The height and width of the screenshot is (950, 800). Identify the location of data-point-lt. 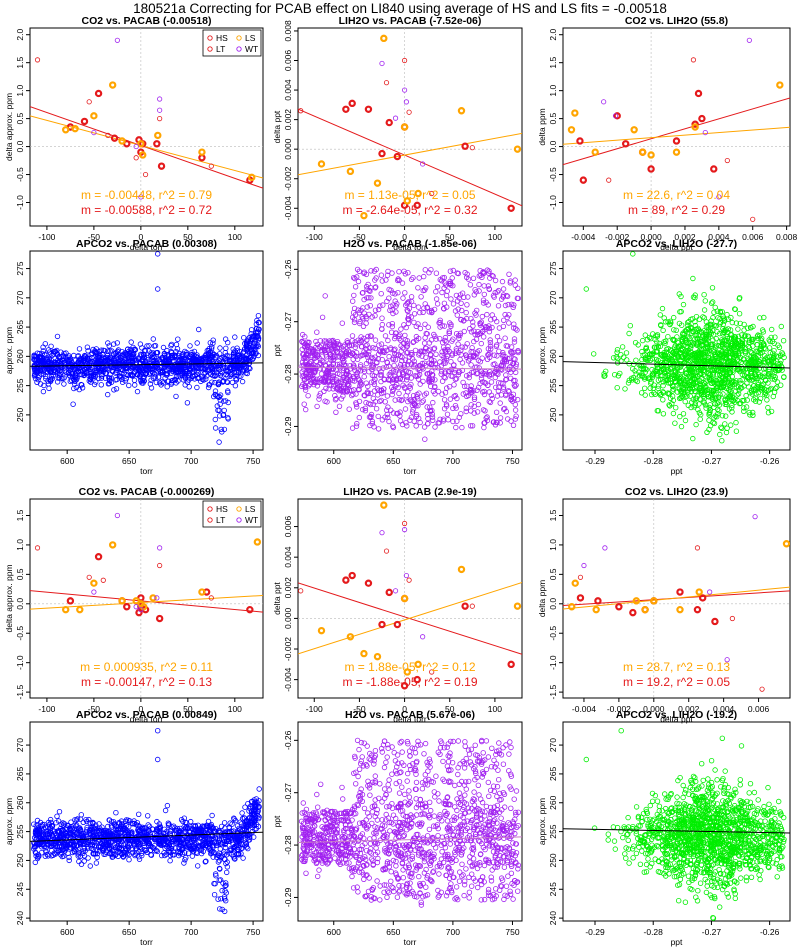
(89, 577).